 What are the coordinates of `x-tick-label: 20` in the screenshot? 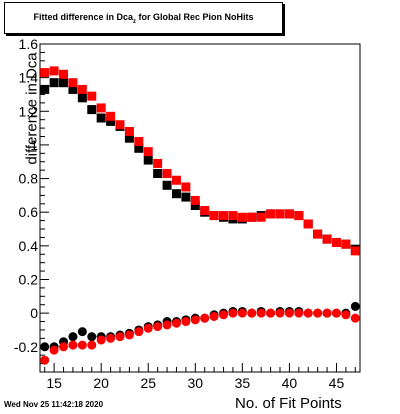 It's located at (101, 383).